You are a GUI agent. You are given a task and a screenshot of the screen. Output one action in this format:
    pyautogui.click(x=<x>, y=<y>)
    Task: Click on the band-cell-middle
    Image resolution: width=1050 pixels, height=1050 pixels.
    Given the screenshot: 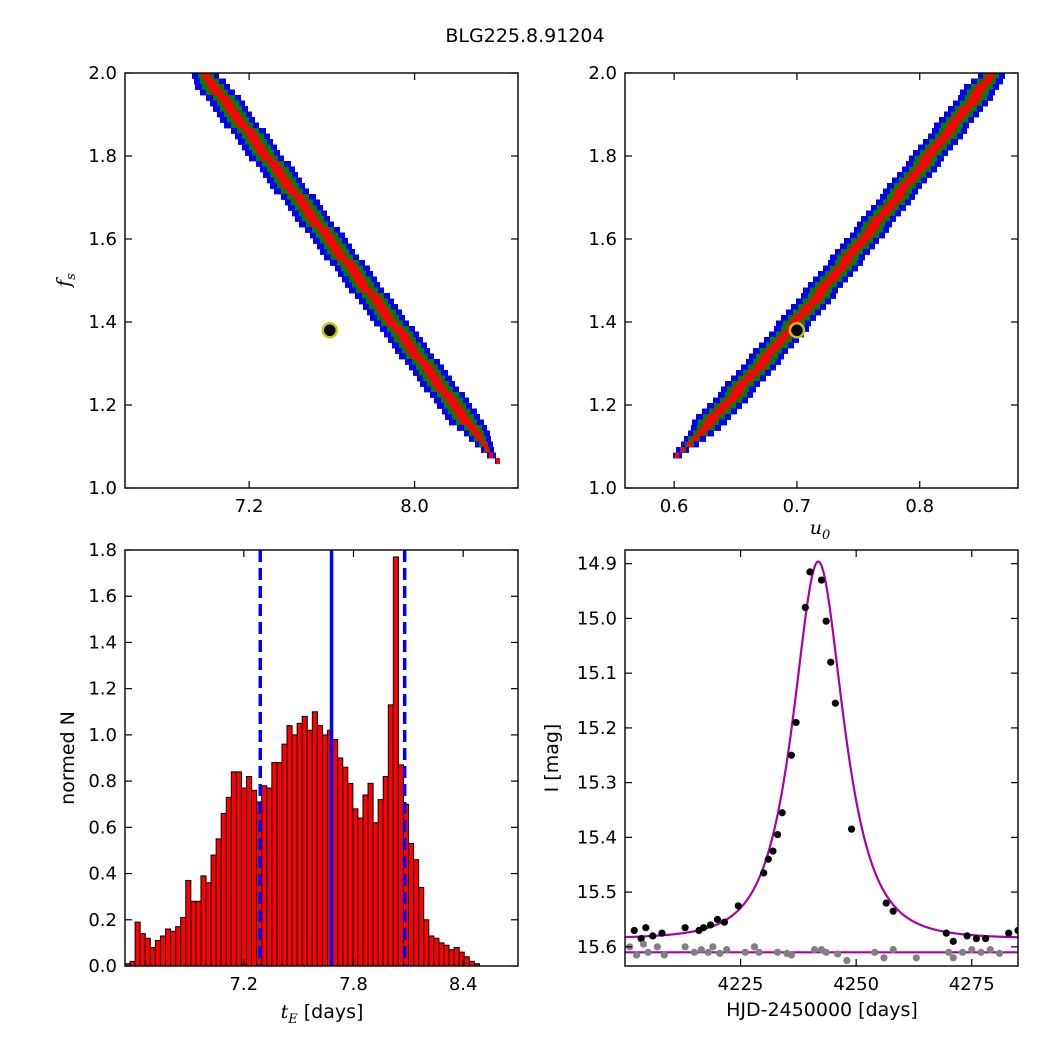 What is the action you would take?
    pyautogui.click(x=2, y=461)
    